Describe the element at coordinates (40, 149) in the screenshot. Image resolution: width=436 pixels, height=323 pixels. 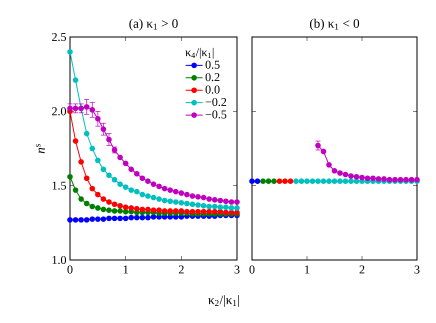
I see `y-axis-title: n$^{s}$` at that location.